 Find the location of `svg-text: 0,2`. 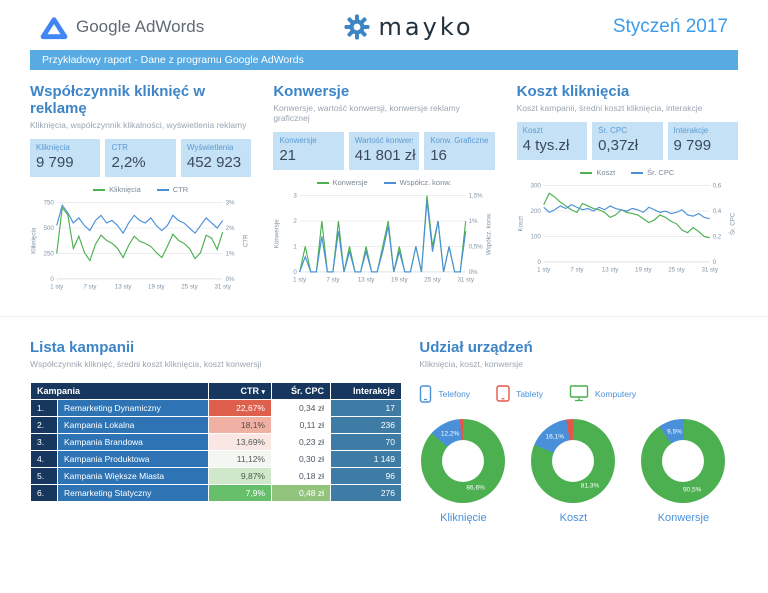

svg-text: 0,2 is located at coordinates (716, 236).